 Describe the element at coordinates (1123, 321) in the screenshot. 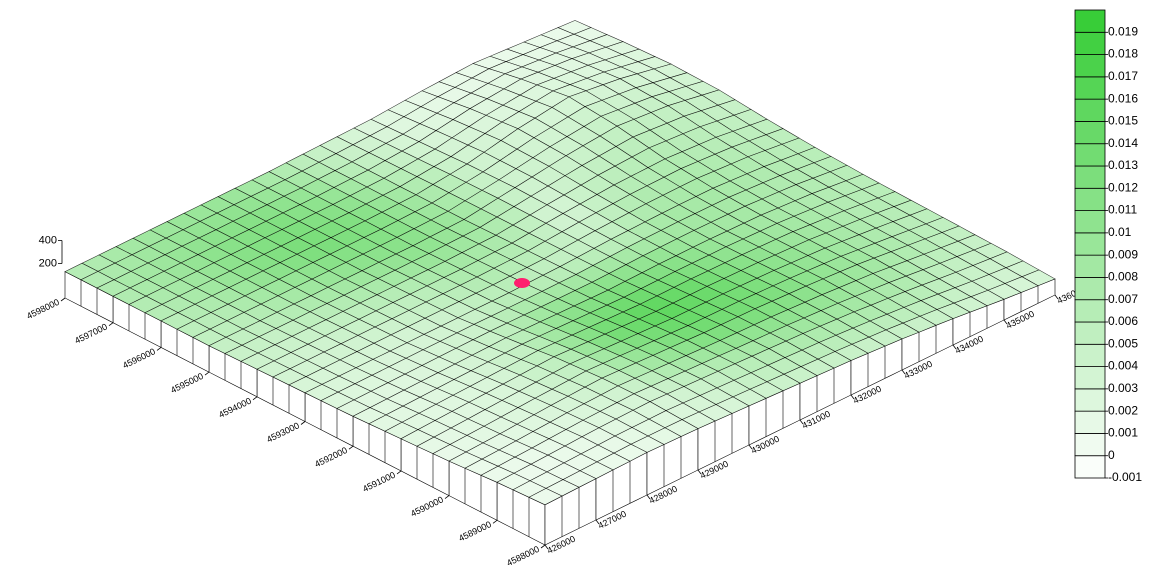

I see `colorbar-label: 0.006` at that location.